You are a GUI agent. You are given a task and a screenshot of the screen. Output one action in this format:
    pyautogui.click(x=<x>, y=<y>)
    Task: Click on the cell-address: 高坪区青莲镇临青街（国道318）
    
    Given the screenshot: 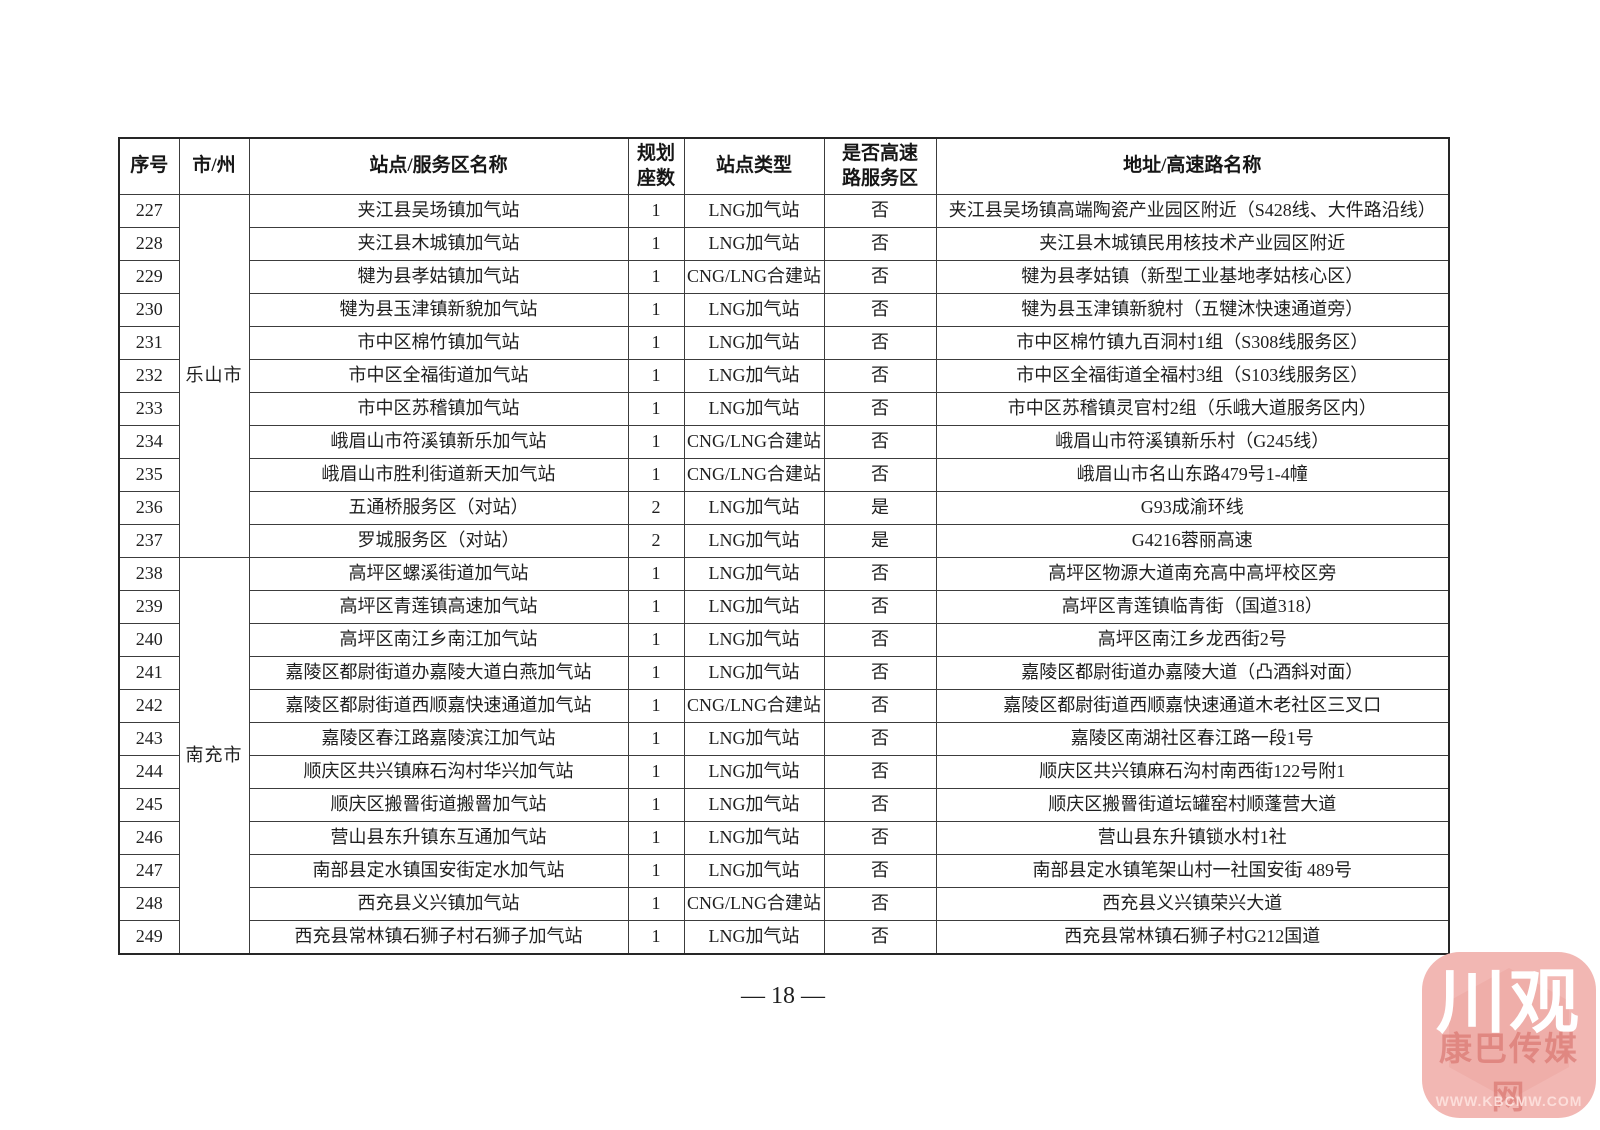 What is the action you would take?
    pyautogui.click(x=1192, y=607)
    